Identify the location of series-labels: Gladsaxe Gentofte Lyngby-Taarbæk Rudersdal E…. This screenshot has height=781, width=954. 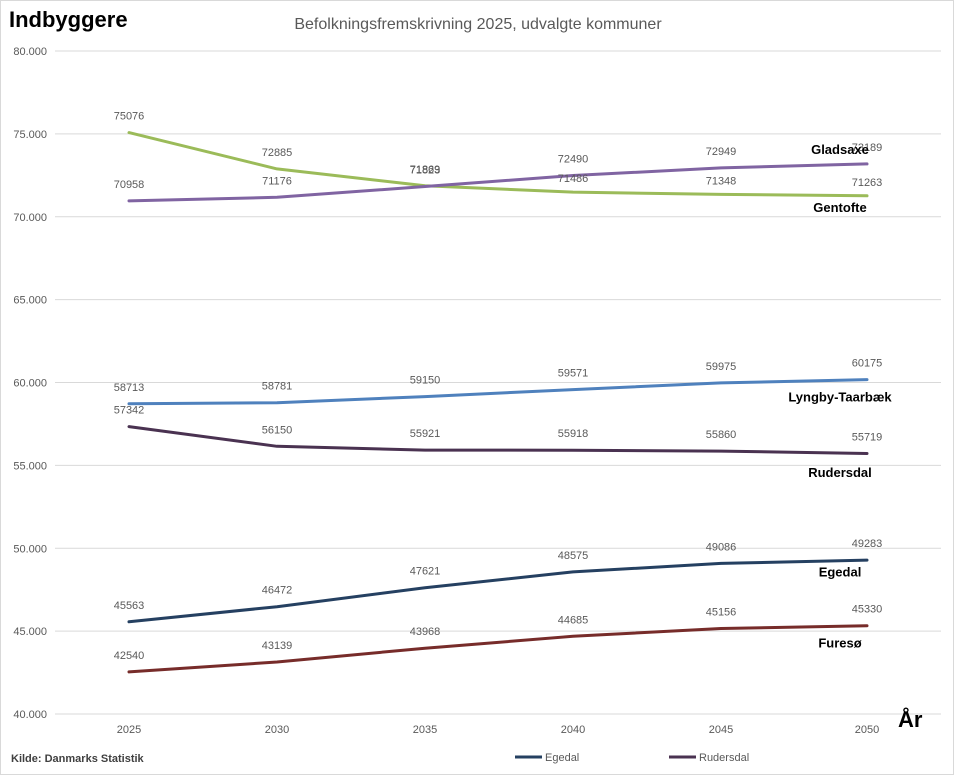
(840, 396).